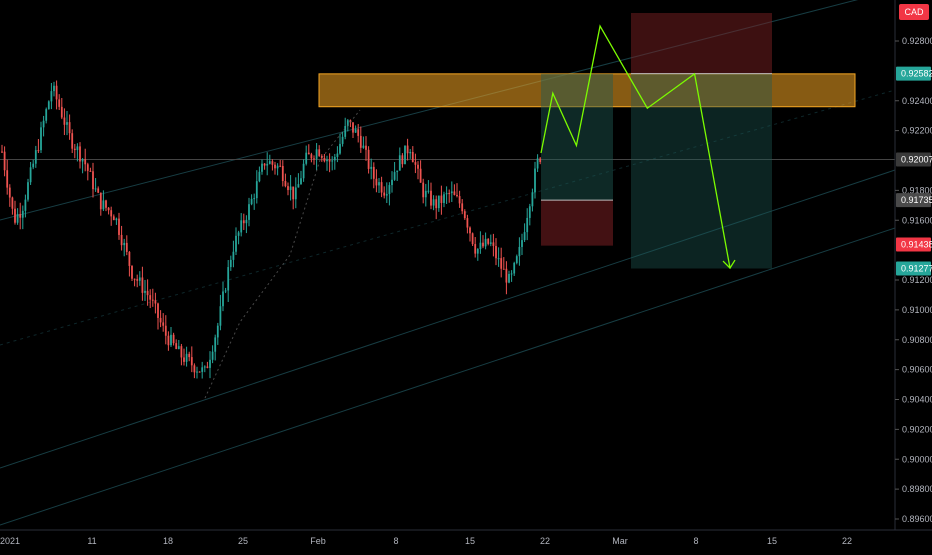  Describe the element at coordinates (695, 541) in the screenshot. I see `time-tick-label: 8` at that location.